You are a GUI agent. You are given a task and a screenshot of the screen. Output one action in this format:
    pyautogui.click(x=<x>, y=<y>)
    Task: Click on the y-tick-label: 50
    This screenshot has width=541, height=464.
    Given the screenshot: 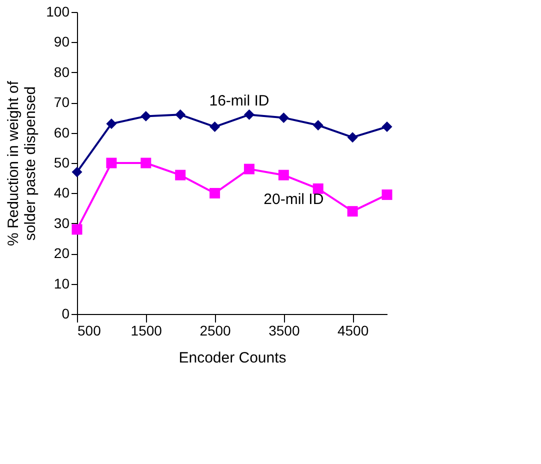 What is the action you would take?
    pyautogui.click(x=62, y=162)
    